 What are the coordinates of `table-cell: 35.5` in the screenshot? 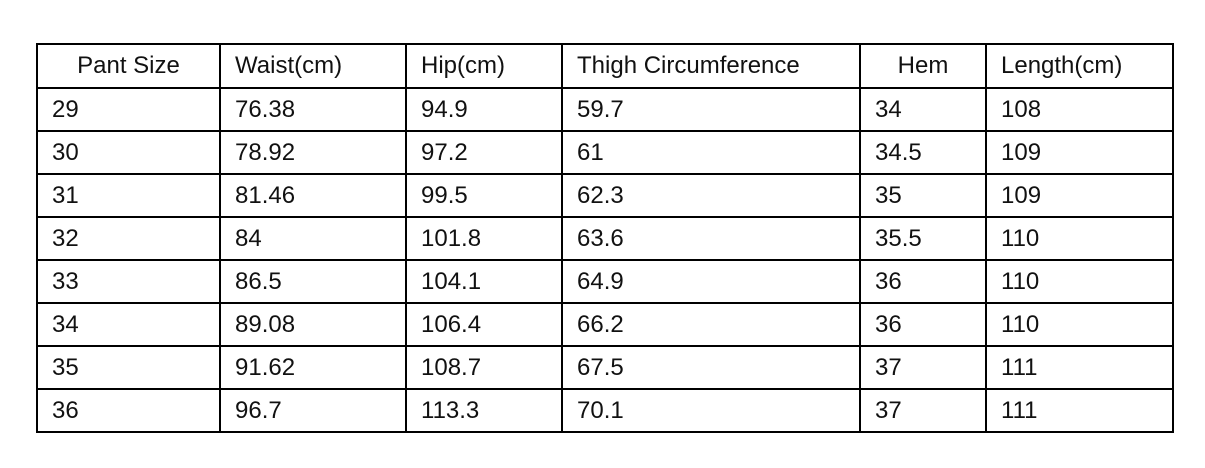 It's located at (923, 238).